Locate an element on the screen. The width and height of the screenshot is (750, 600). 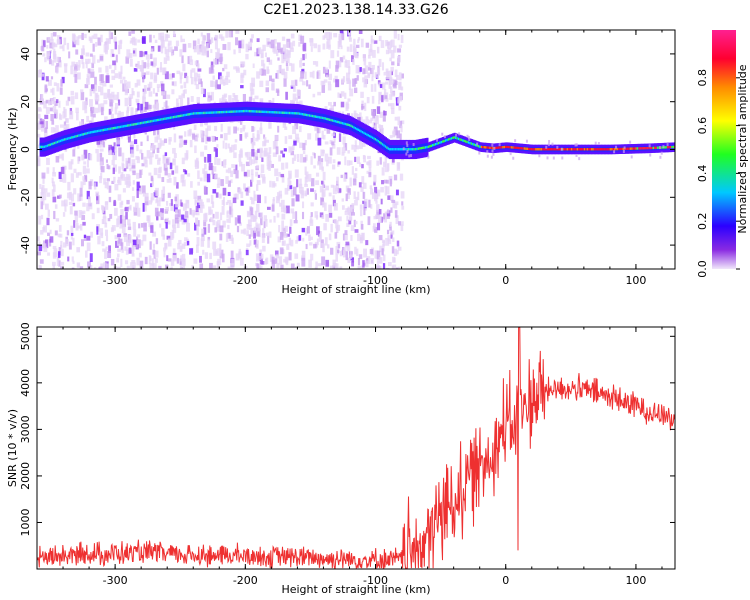
colorbar-tick-label: 0.4 is located at coordinates (702, 174).